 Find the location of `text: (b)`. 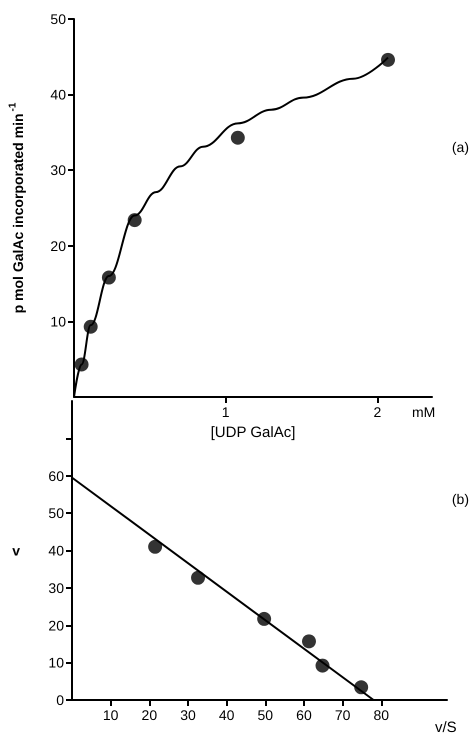

text: (b) is located at coordinates (461, 499).